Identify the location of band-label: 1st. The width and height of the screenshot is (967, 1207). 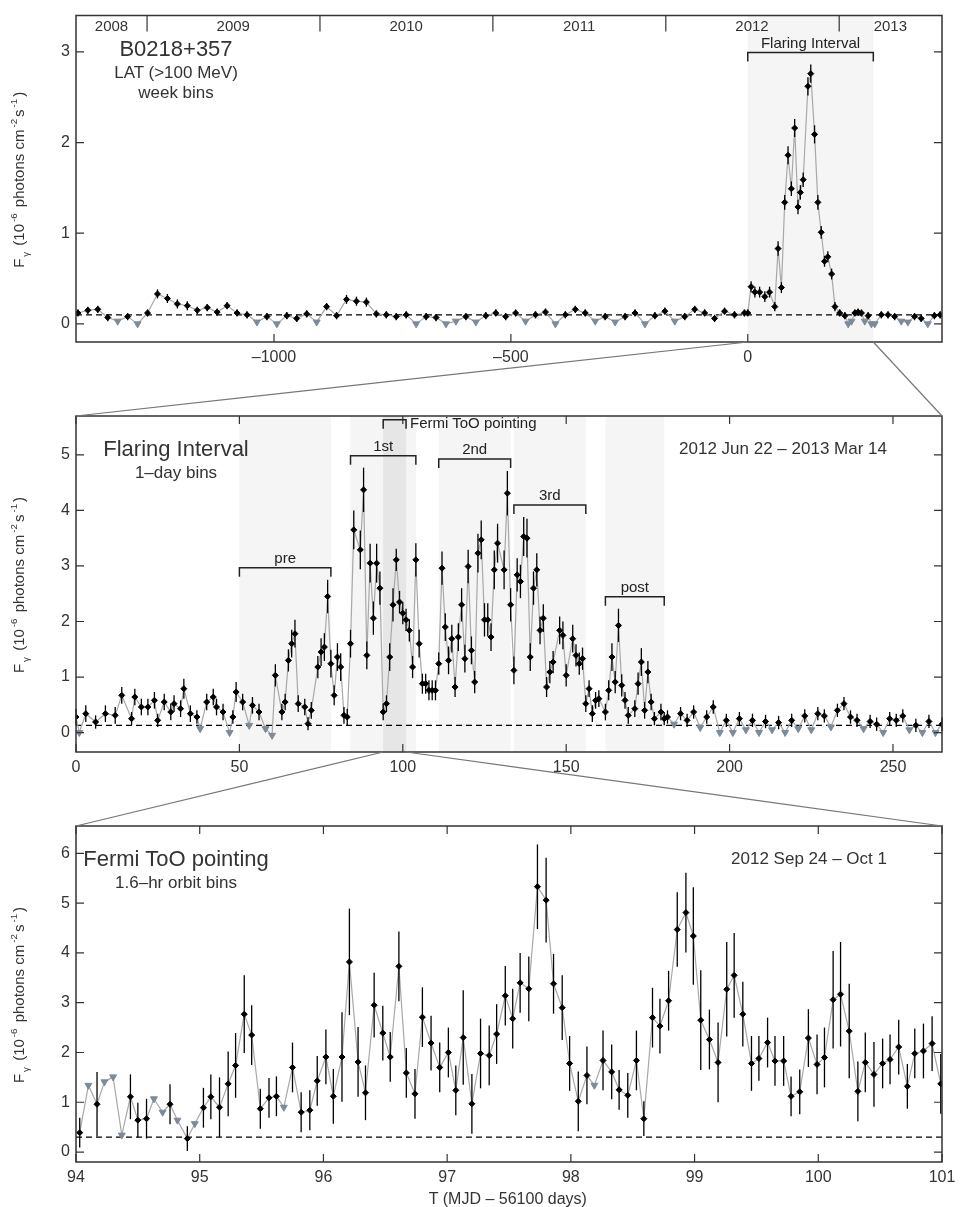
(384, 445).